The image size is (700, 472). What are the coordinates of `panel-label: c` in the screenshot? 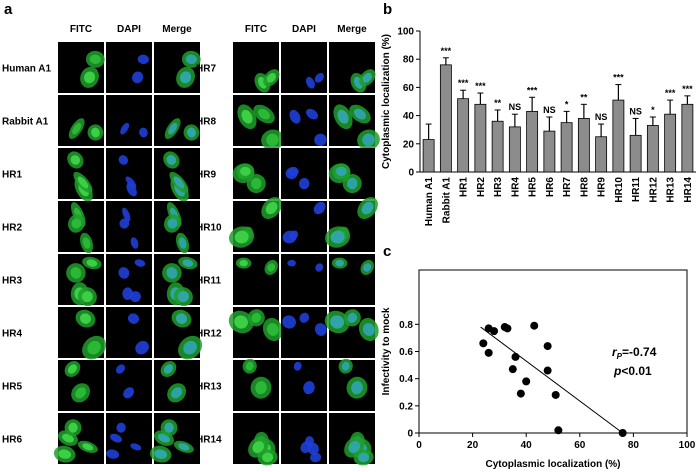 It's located at (387, 251).